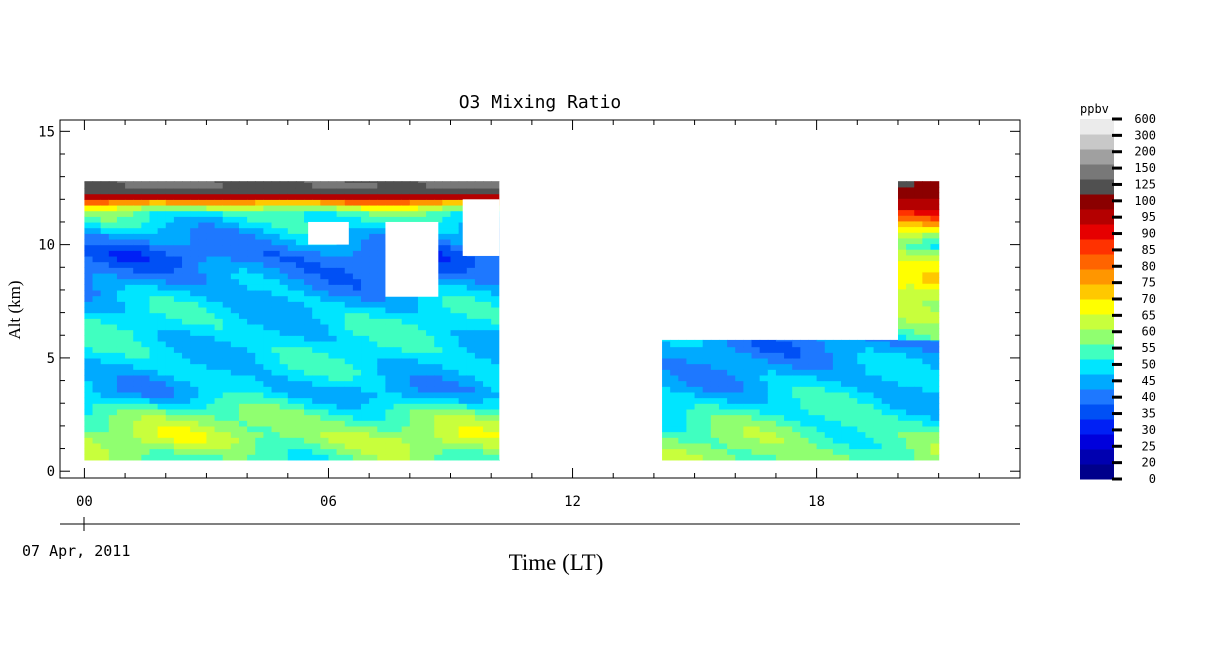 The height and width of the screenshot is (659, 1211). Describe the element at coordinates (84, 502) in the screenshot. I see `x-tick-label: 00` at that location.